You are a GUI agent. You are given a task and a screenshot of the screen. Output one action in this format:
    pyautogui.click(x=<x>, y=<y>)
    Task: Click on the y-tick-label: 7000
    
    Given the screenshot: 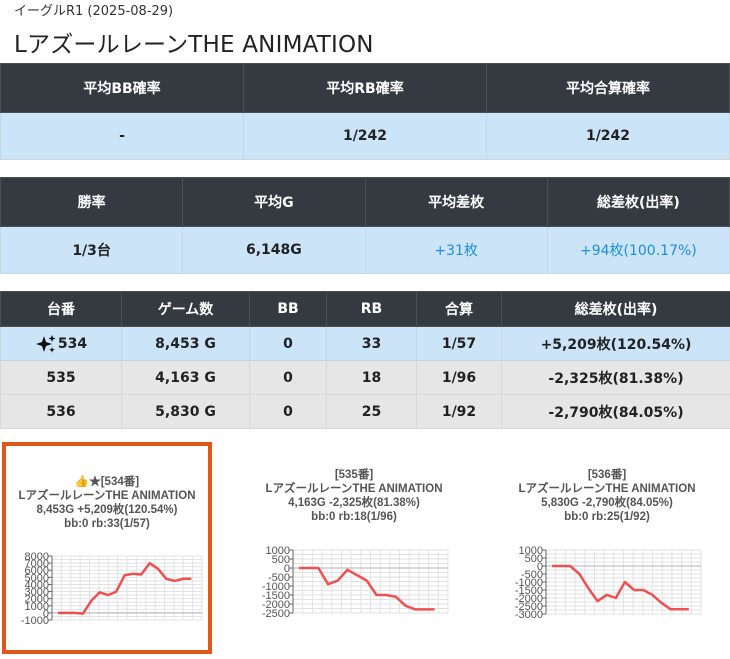 What is the action you would take?
    pyautogui.click(x=37, y=564)
    